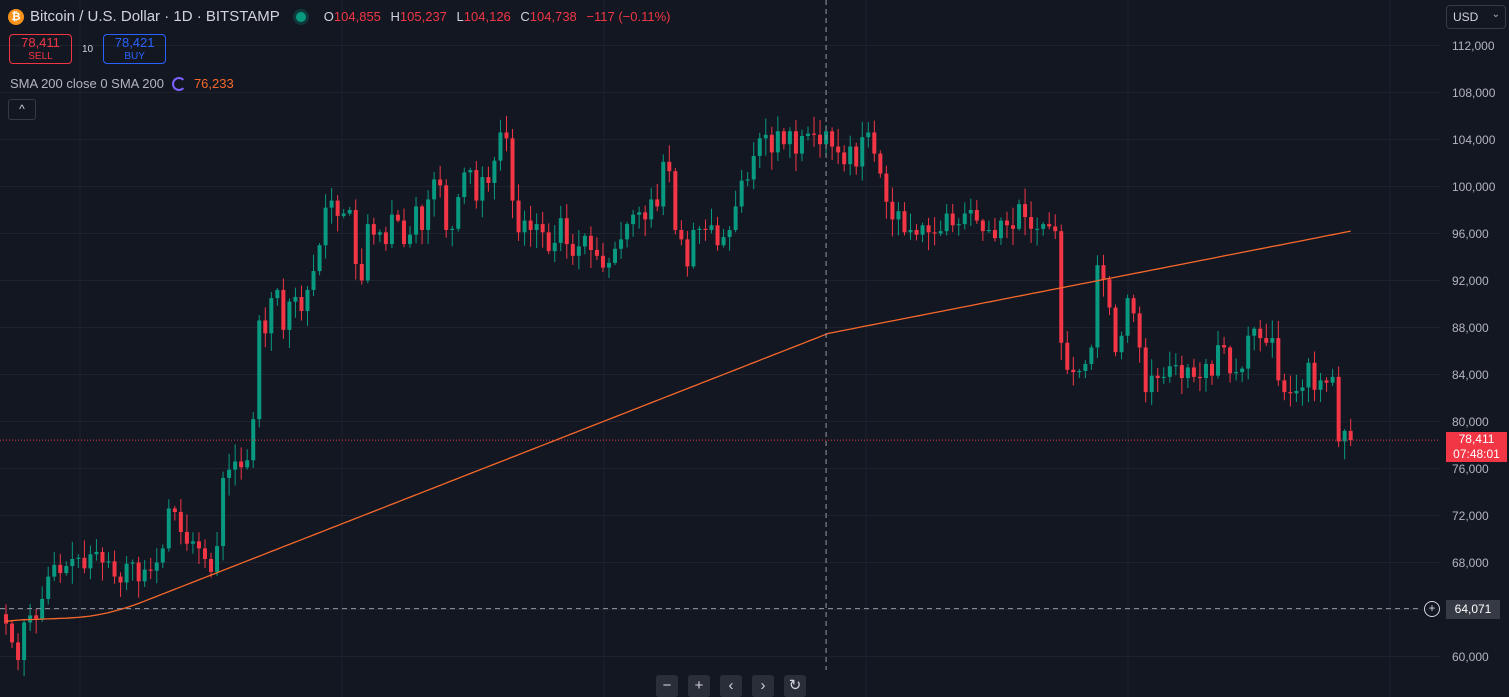 The height and width of the screenshot is (697, 1509). I want to click on sell-button: 78,411 SELL, so click(40, 49).